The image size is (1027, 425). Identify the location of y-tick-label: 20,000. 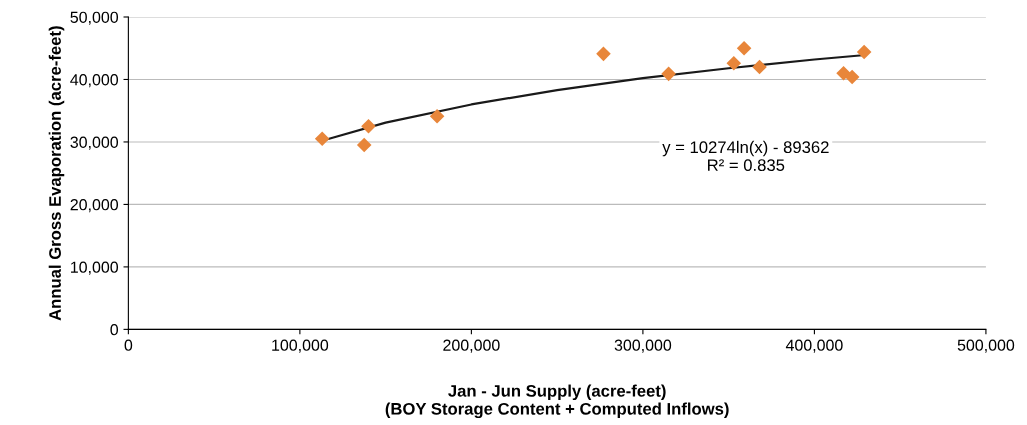
(94, 206).